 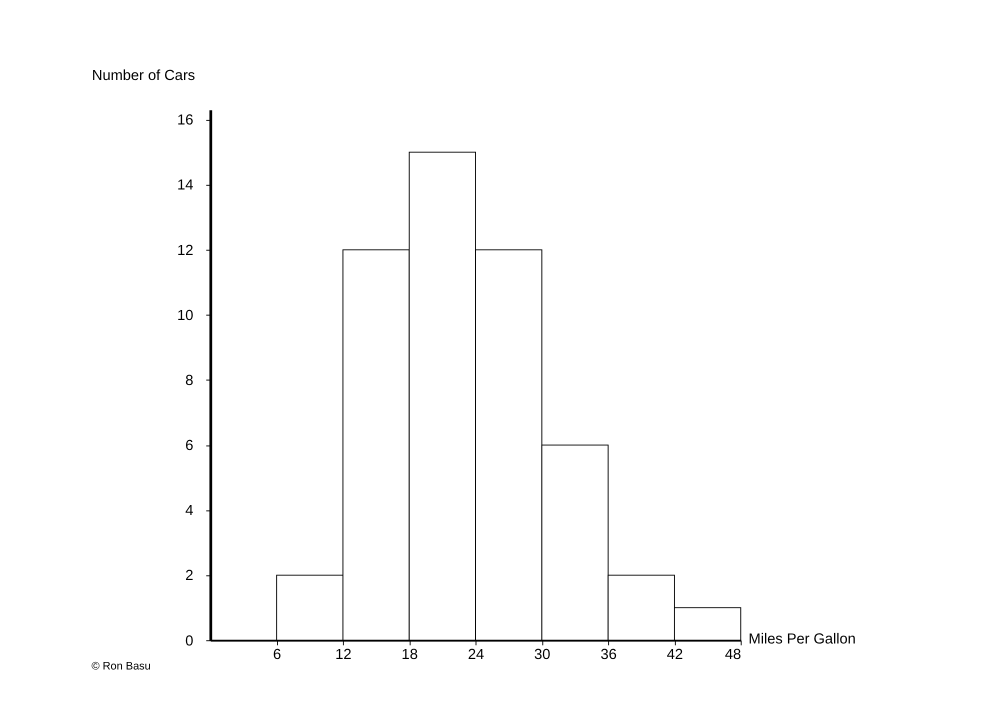 What do you see at coordinates (144, 76) in the screenshot?
I see `y-axis-title: Number of Cars` at bounding box center [144, 76].